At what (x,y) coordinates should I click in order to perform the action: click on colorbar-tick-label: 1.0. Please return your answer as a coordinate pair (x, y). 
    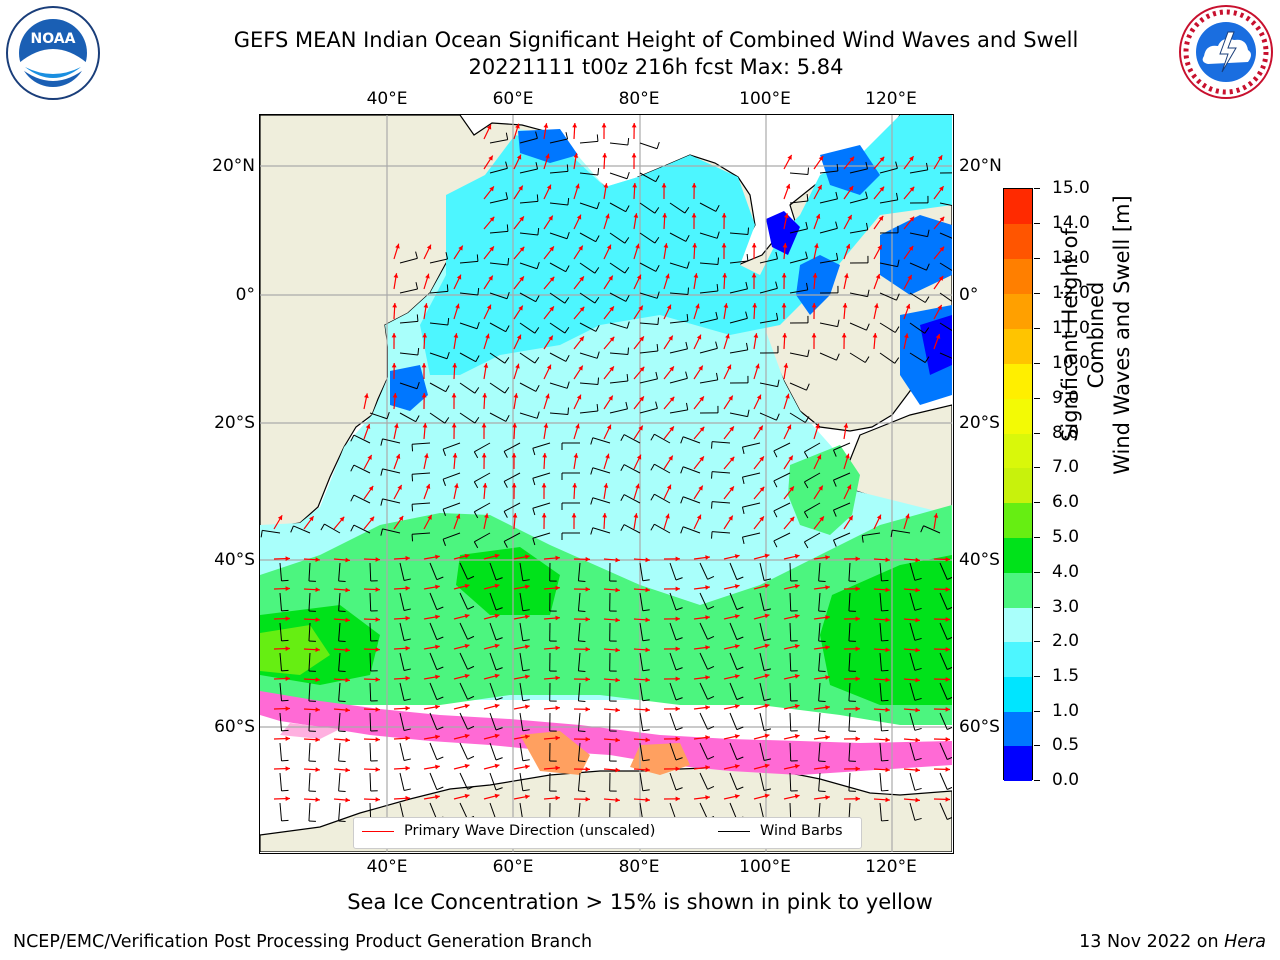
    Looking at the image, I should click on (1056, 711).